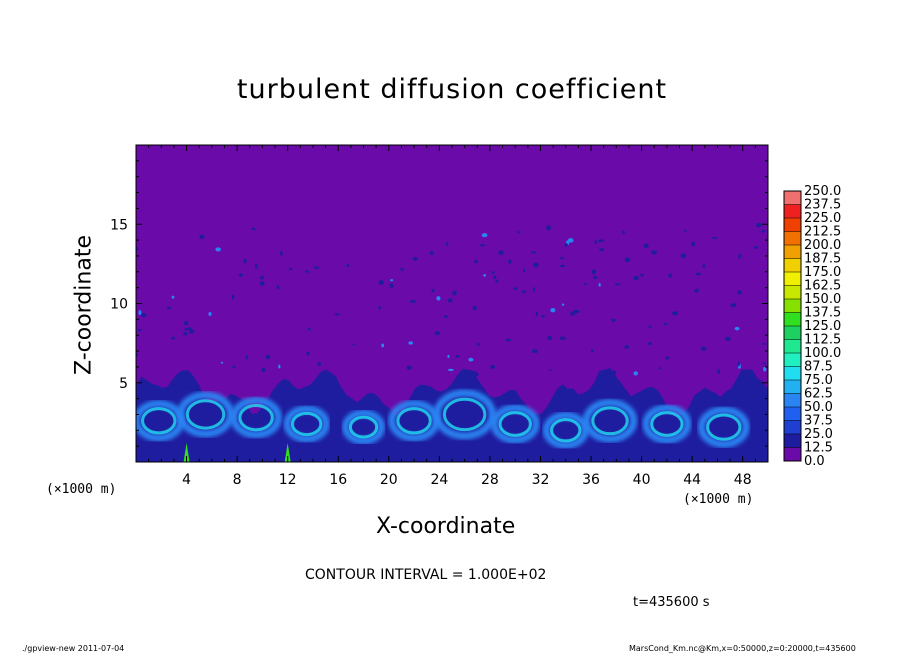 The height and width of the screenshot is (654, 904). What do you see at coordinates (822, 286) in the screenshot?
I see `colorbar-label: 162.5` at bounding box center [822, 286].